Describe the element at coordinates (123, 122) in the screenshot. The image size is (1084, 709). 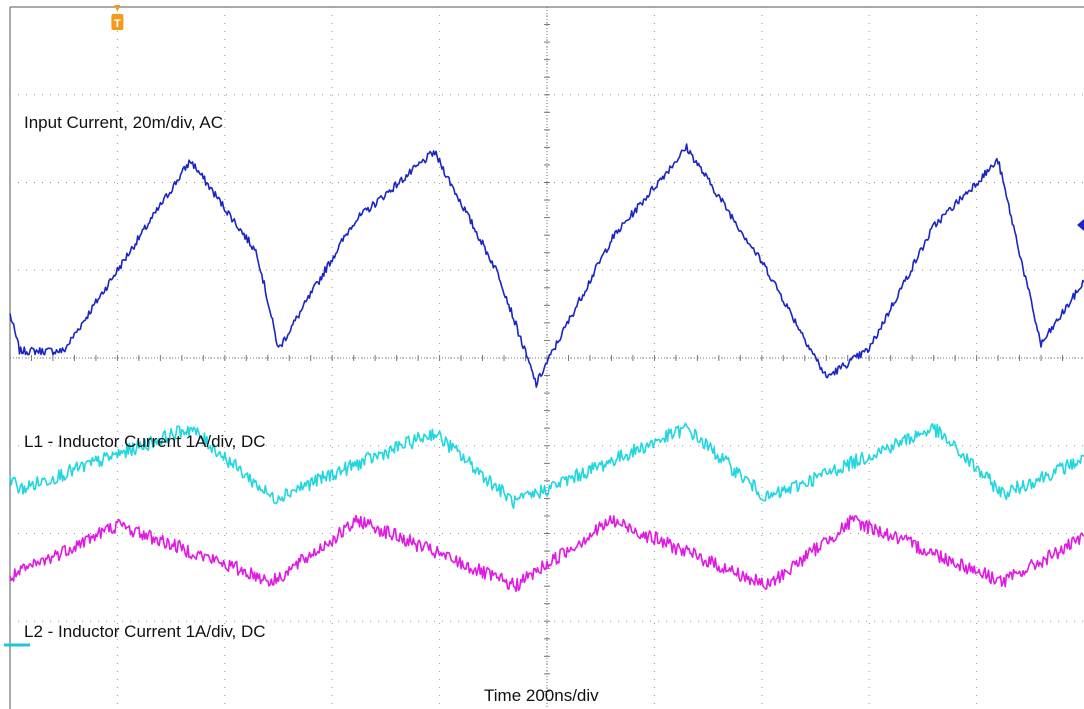
I see `series-label-input-current: Input Current, 20m/div, AC` at that location.